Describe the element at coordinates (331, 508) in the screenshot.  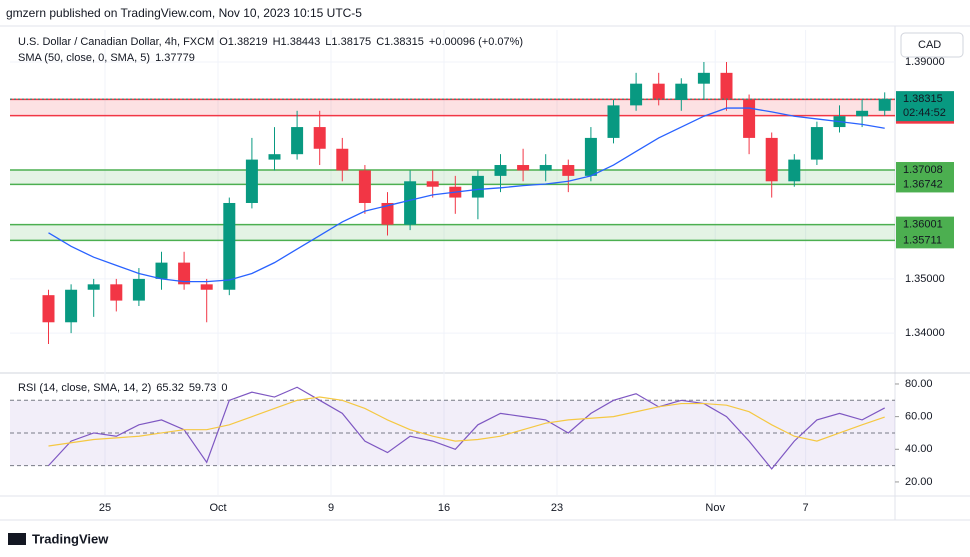
I see `x-tick-label: 9` at that location.